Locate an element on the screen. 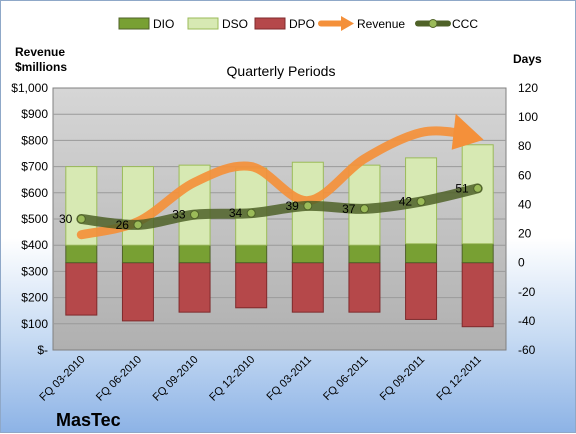  left-tick-label: $900 is located at coordinates (34, 114).